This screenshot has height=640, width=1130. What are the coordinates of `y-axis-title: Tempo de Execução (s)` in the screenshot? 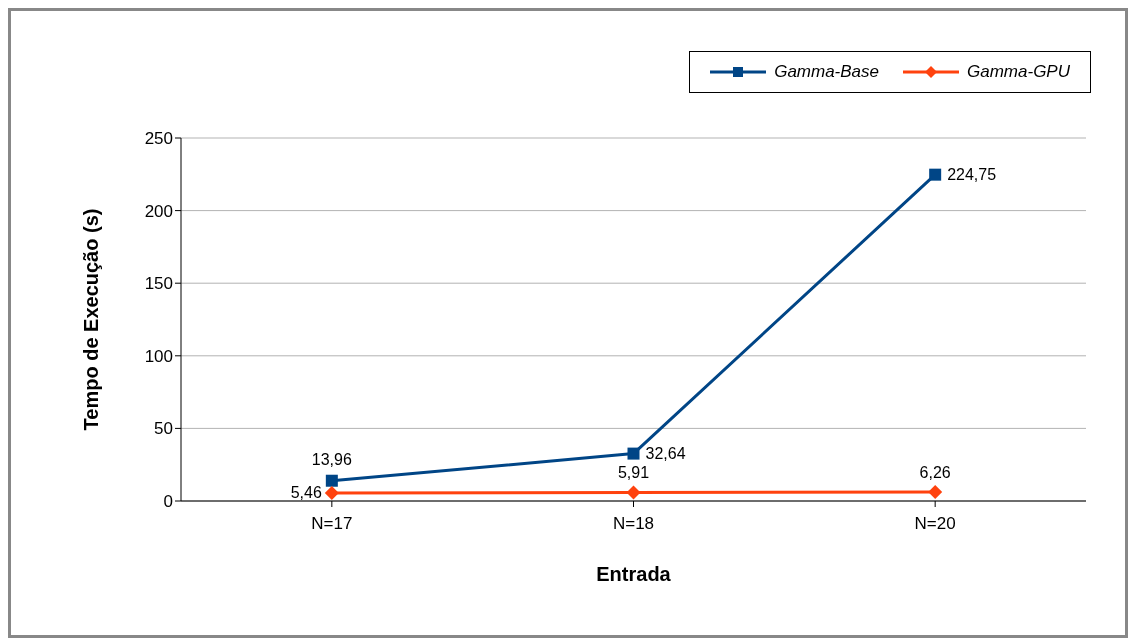 It's located at (91, 319).